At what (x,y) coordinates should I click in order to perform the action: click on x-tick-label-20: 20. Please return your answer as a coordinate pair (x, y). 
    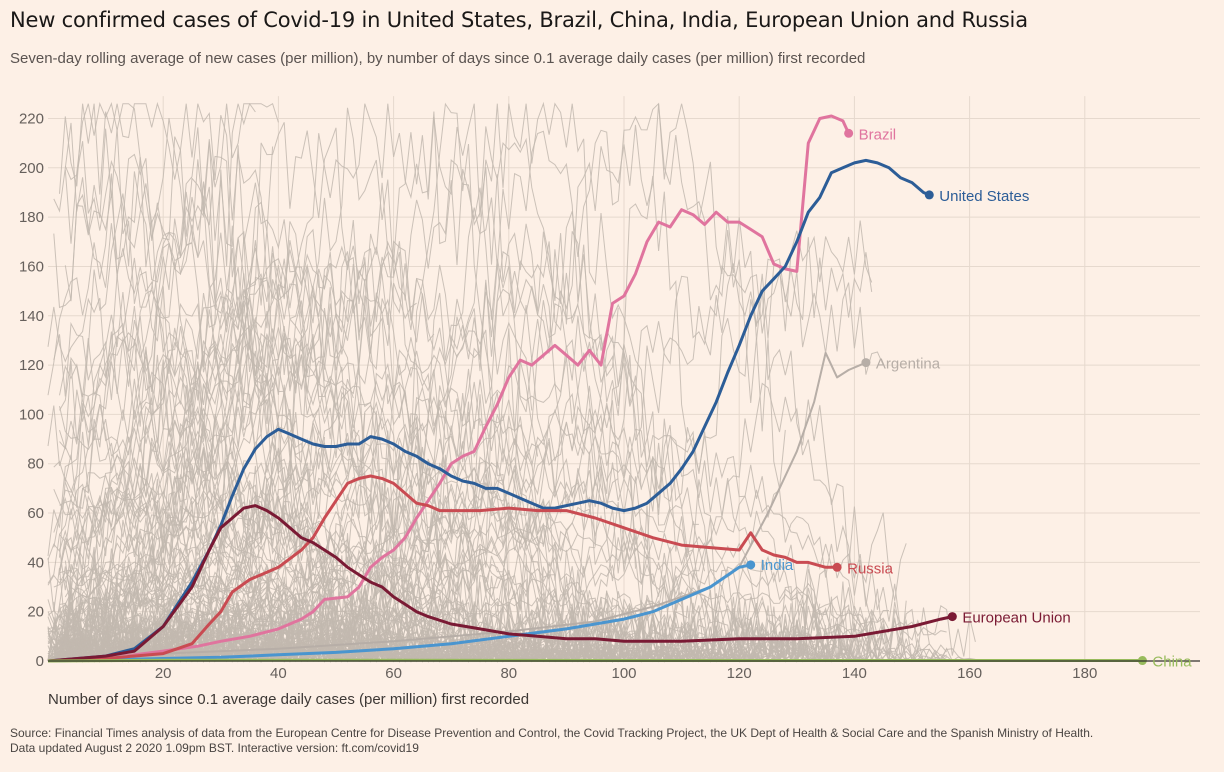
    Looking at the image, I should click on (163, 673).